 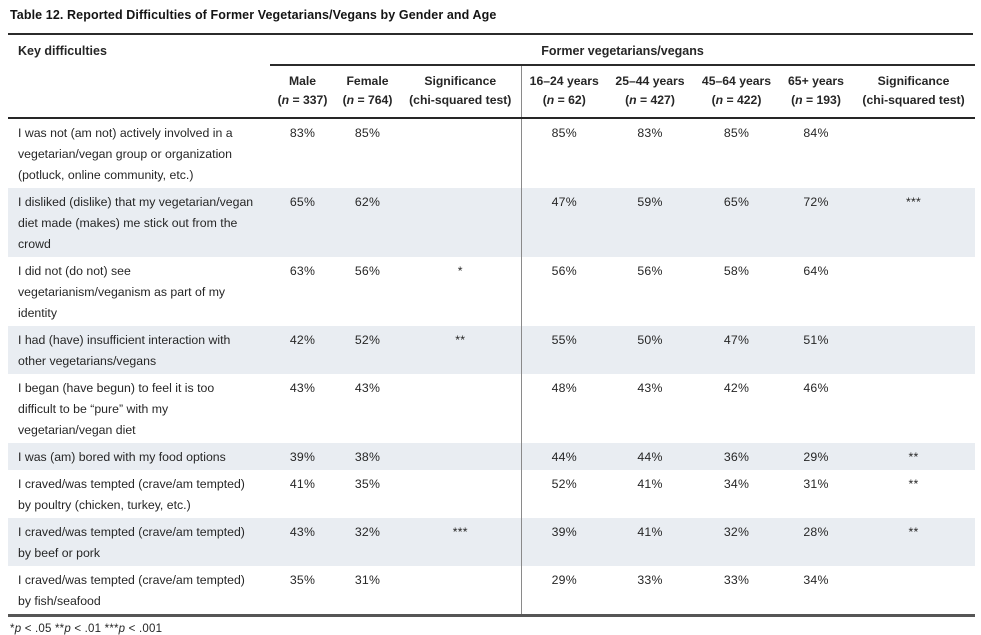 I want to click on column-label: Male, so click(x=302, y=81).